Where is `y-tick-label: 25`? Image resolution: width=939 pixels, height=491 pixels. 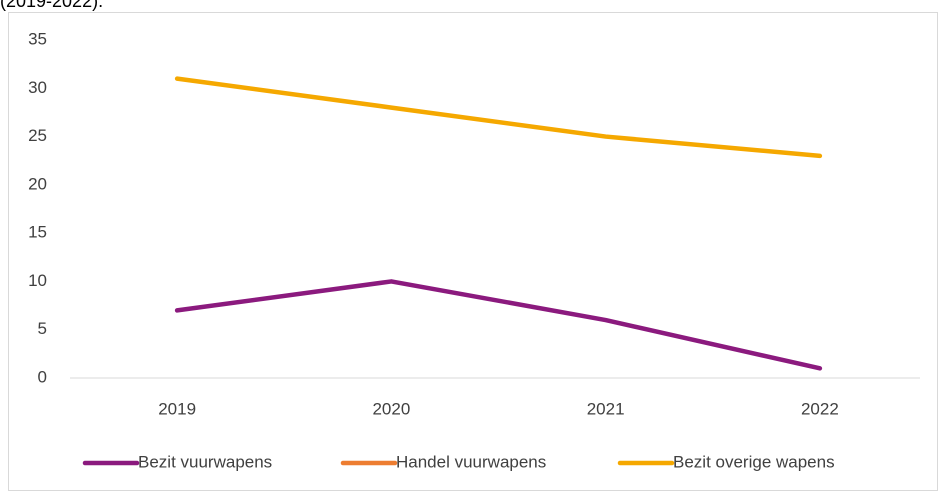 y-tick-label: 25 is located at coordinates (37, 135).